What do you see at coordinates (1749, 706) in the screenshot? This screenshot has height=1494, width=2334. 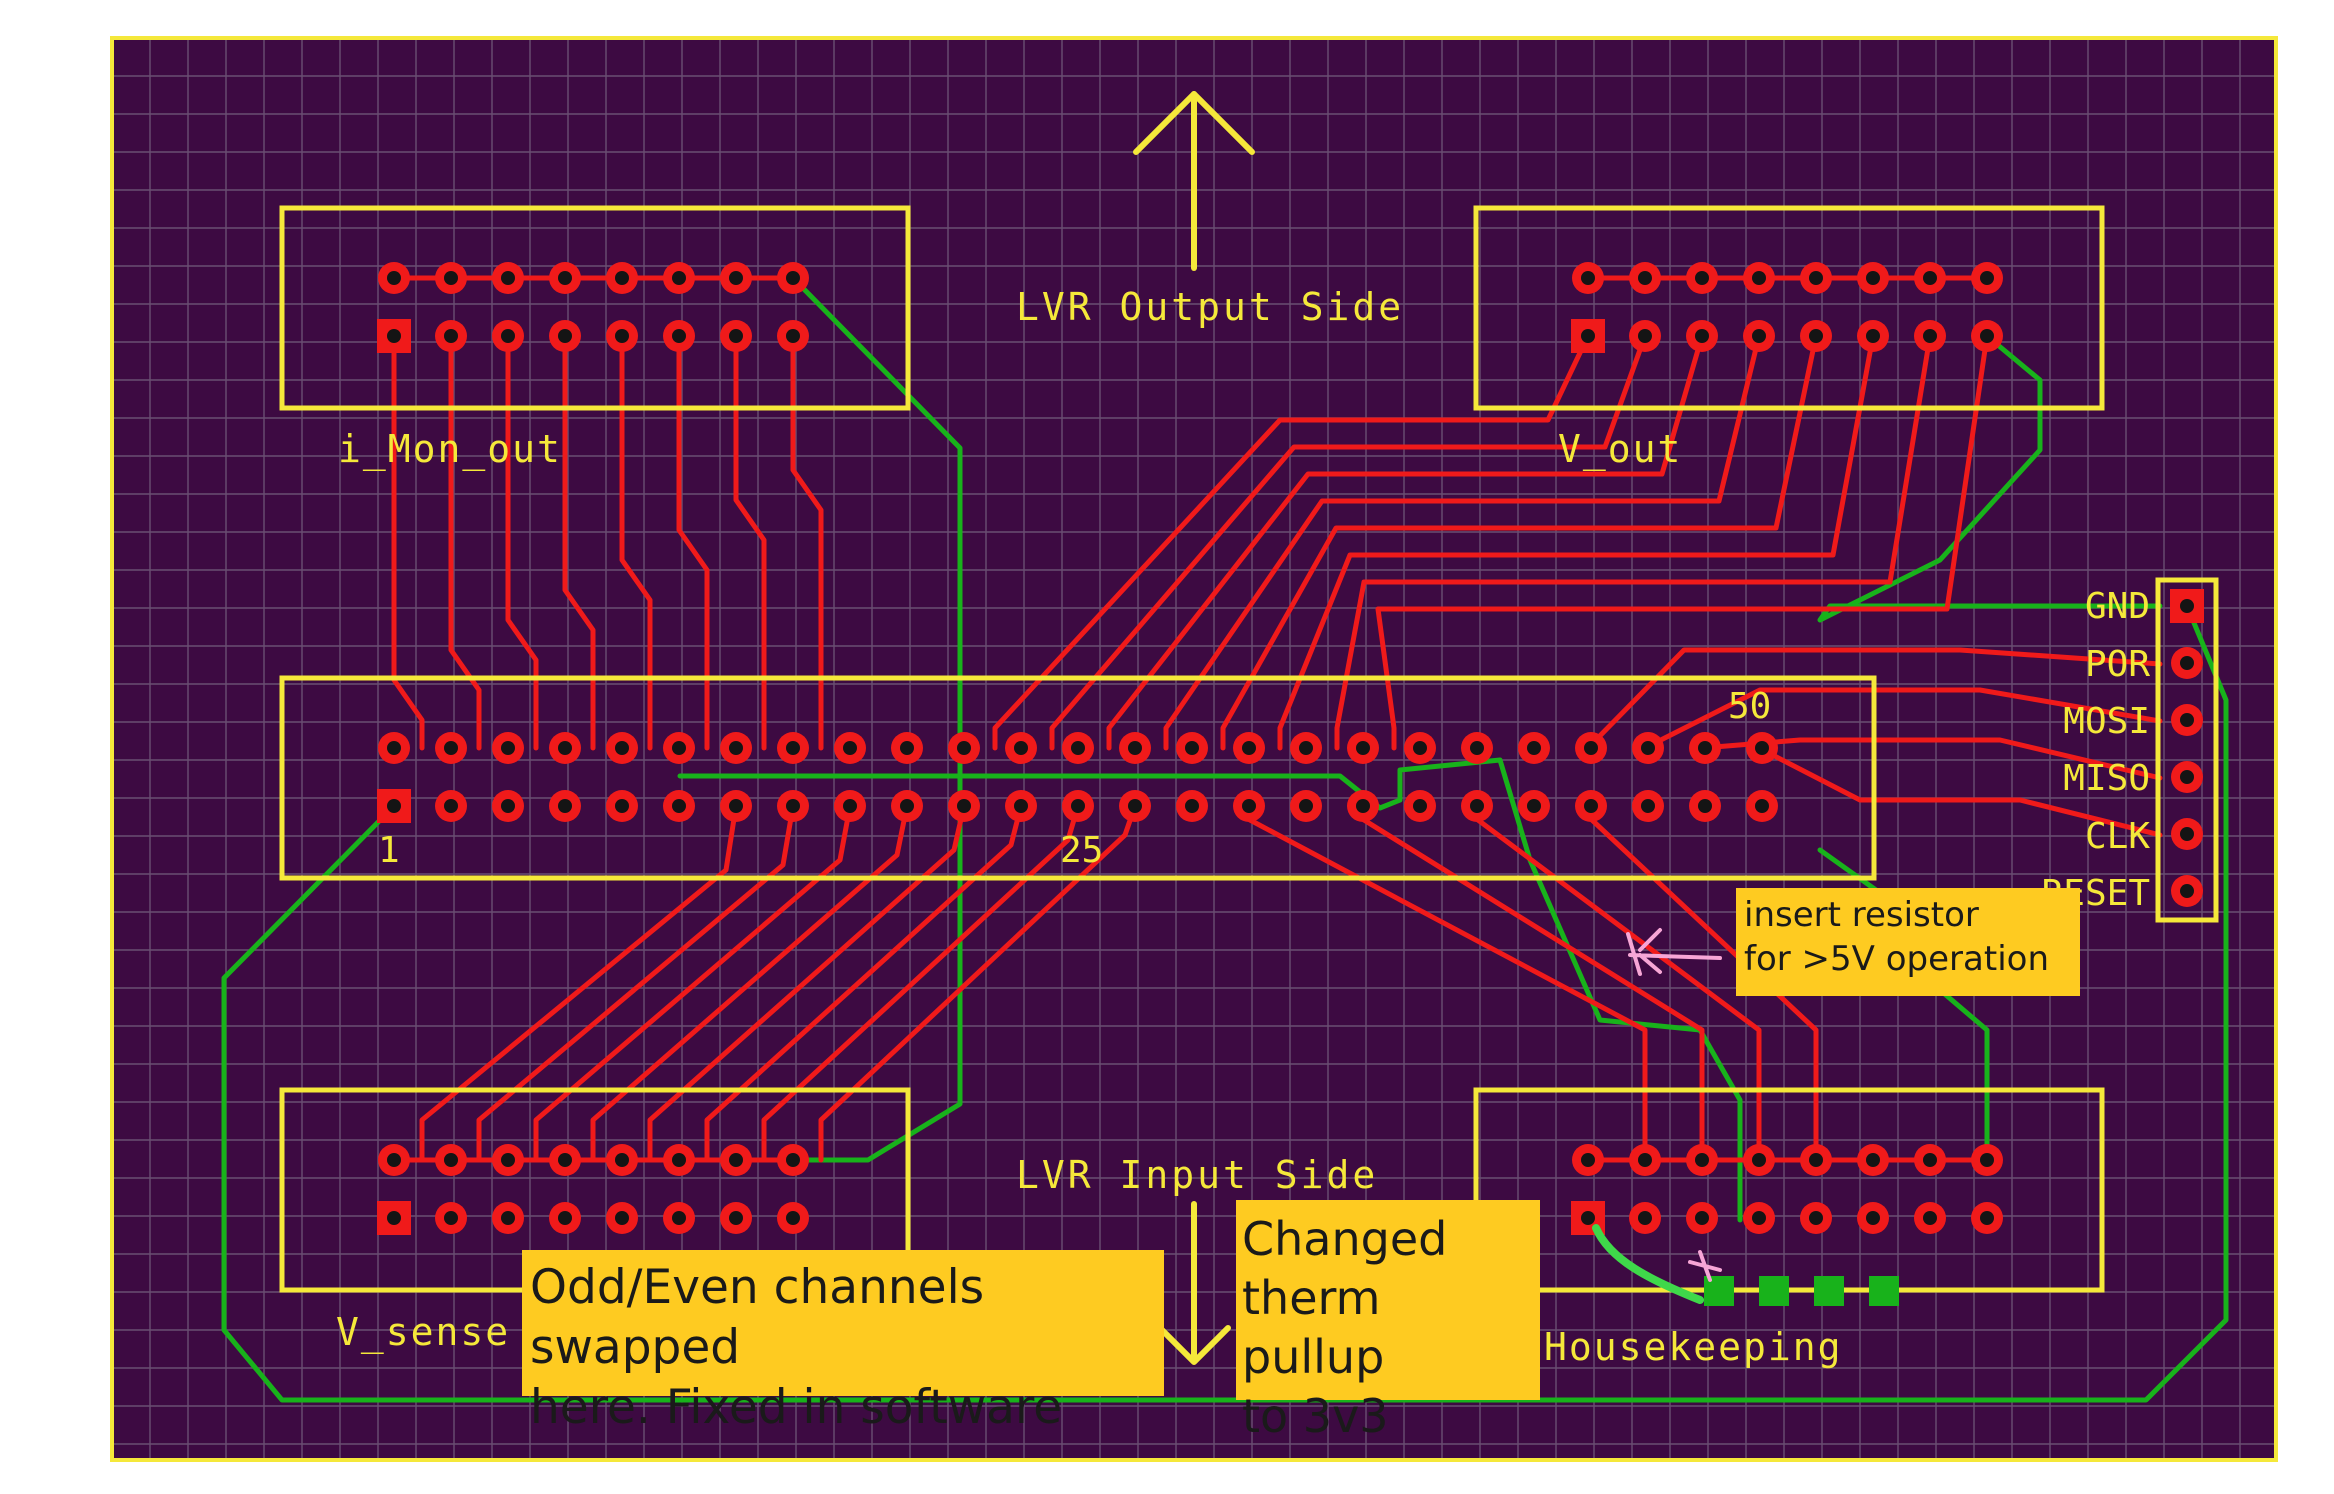 I see `main-pin-50-label: 50` at bounding box center [1749, 706].